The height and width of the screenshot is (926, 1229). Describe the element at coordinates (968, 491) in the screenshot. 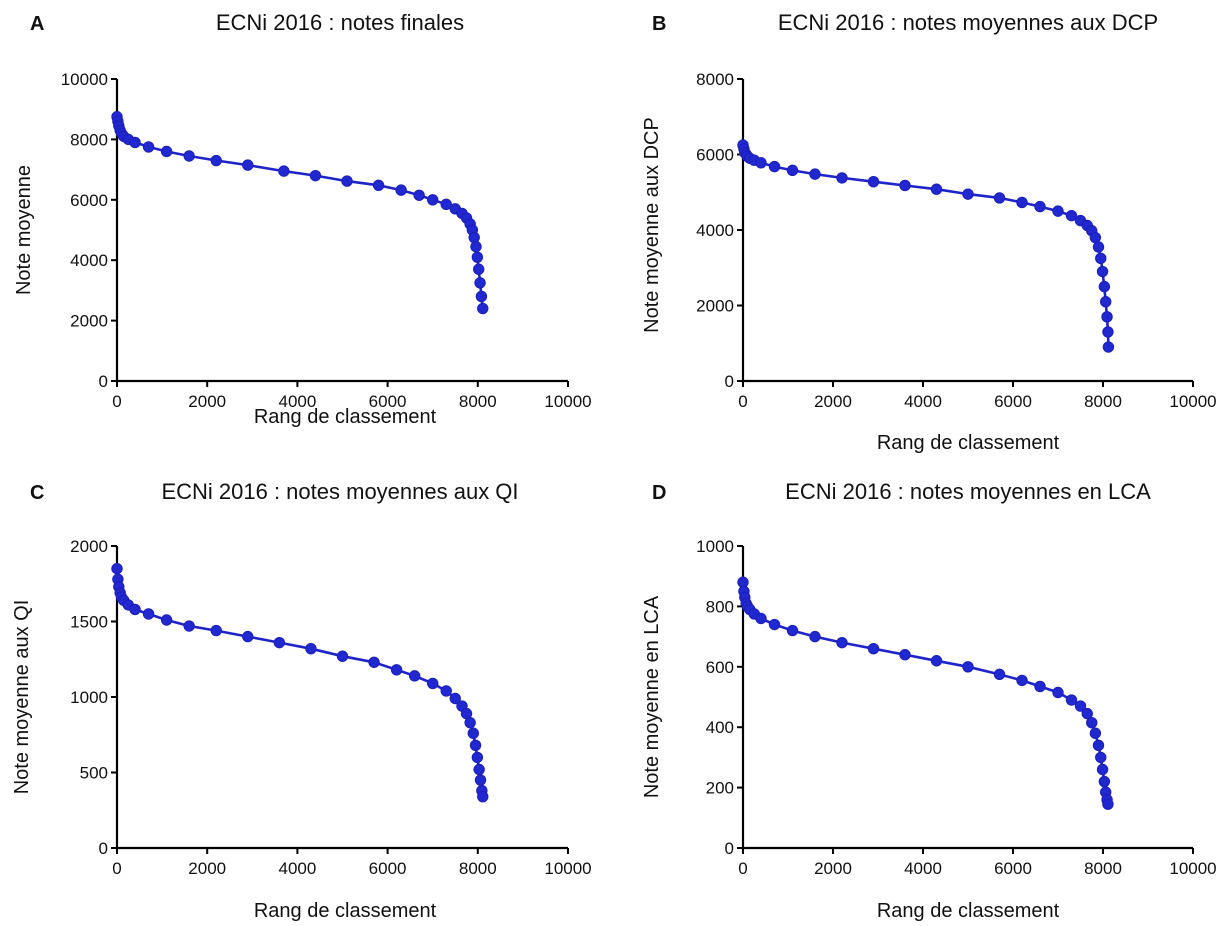

I see `chart-title: ECNi 2016 : notes moyennes en LCA` at that location.